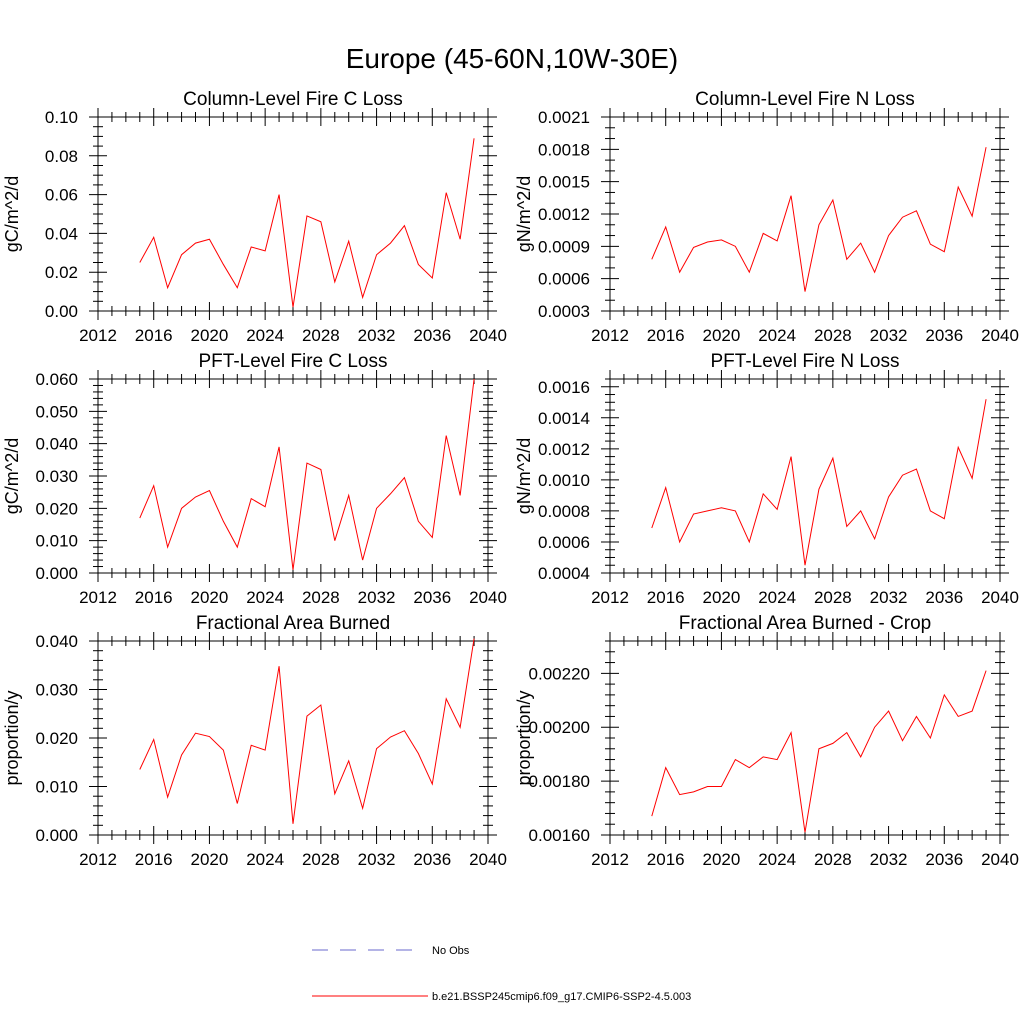 This screenshot has height=1024, width=1024. Describe the element at coordinates (564, 418) in the screenshot. I see `y-tick-label: 0.0014` at that location.